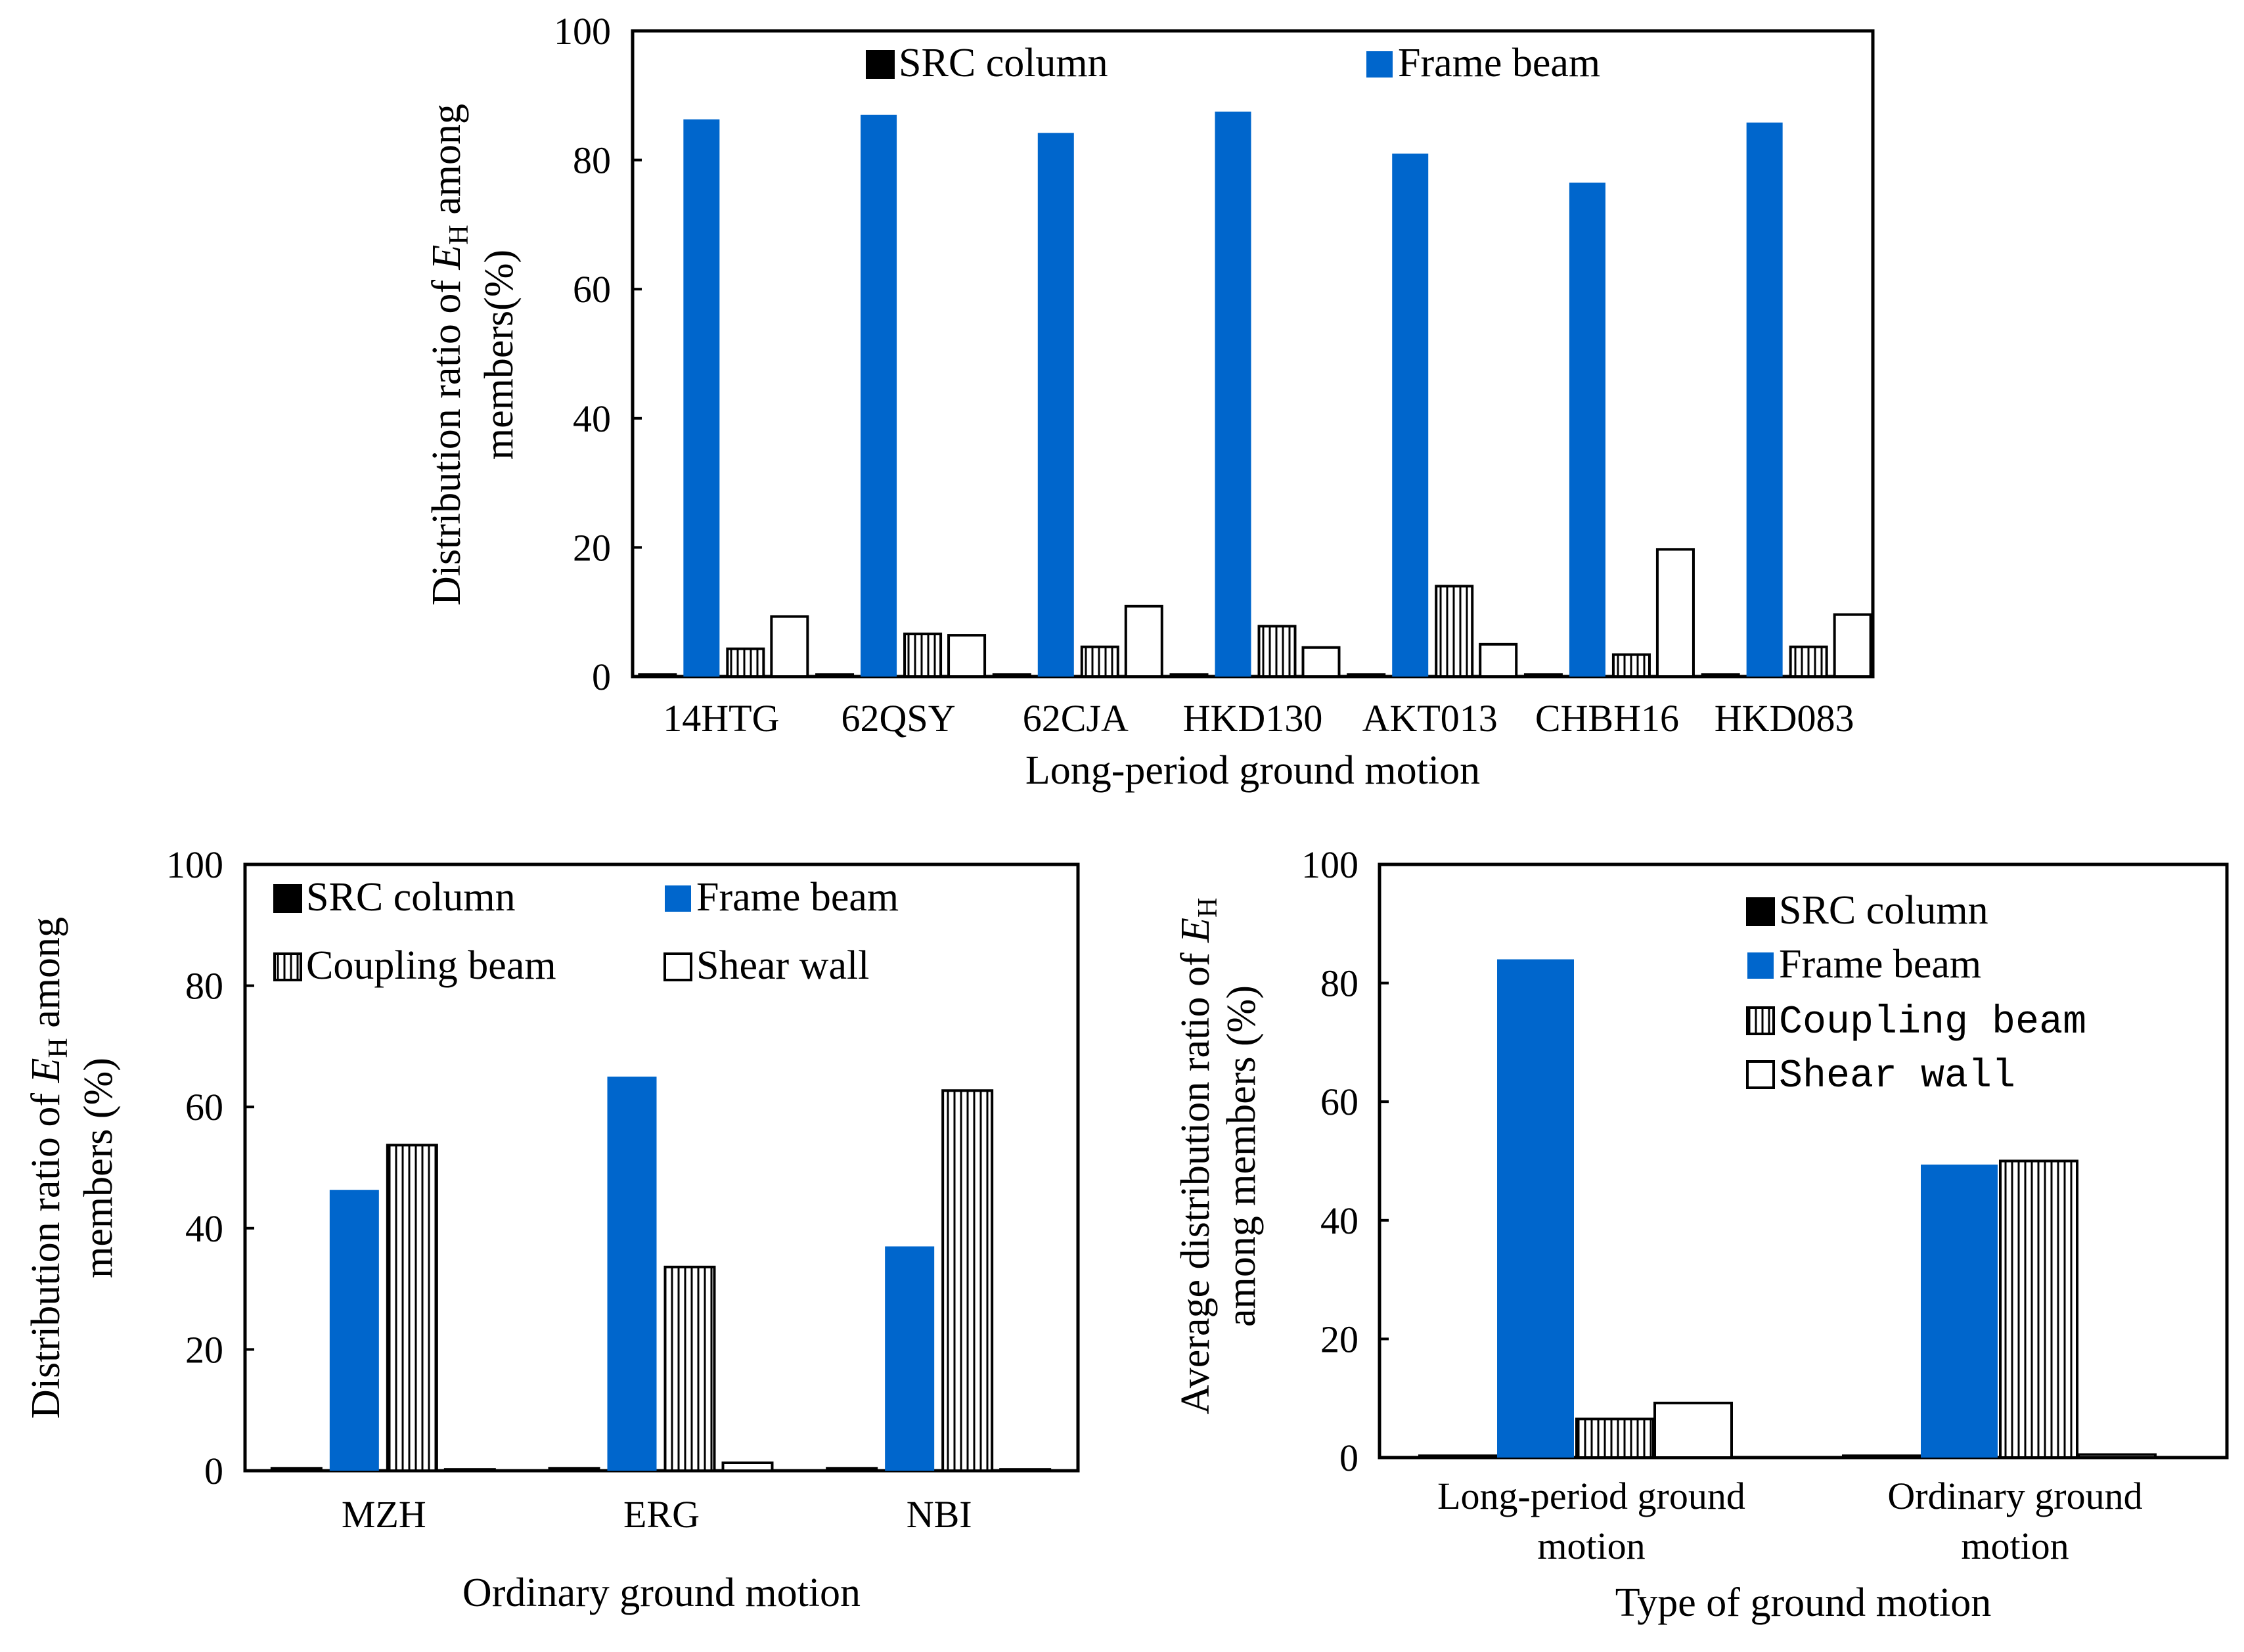 The height and width of the screenshot is (1652, 2244). Describe the element at coordinates (592, 289) in the screenshot. I see `y-tick-label: 60` at that location.